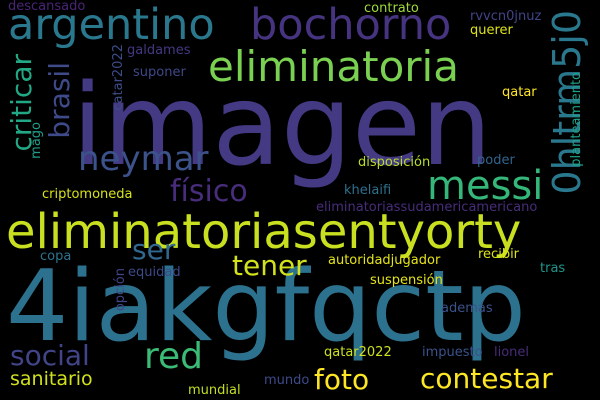 The width and height of the screenshot is (600, 400). What do you see at coordinates (47, 7) in the screenshot?
I see `word-descansado: descansado` at bounding box center [47, 7].